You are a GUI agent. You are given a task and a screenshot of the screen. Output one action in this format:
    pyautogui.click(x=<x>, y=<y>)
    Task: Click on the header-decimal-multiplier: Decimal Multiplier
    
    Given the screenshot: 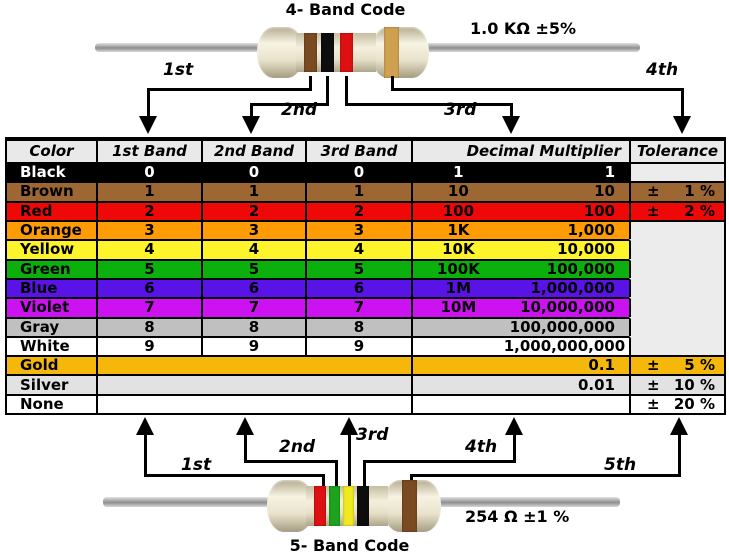 What is the action you would take?
    pyautogui.click(x=520, y=151)
    